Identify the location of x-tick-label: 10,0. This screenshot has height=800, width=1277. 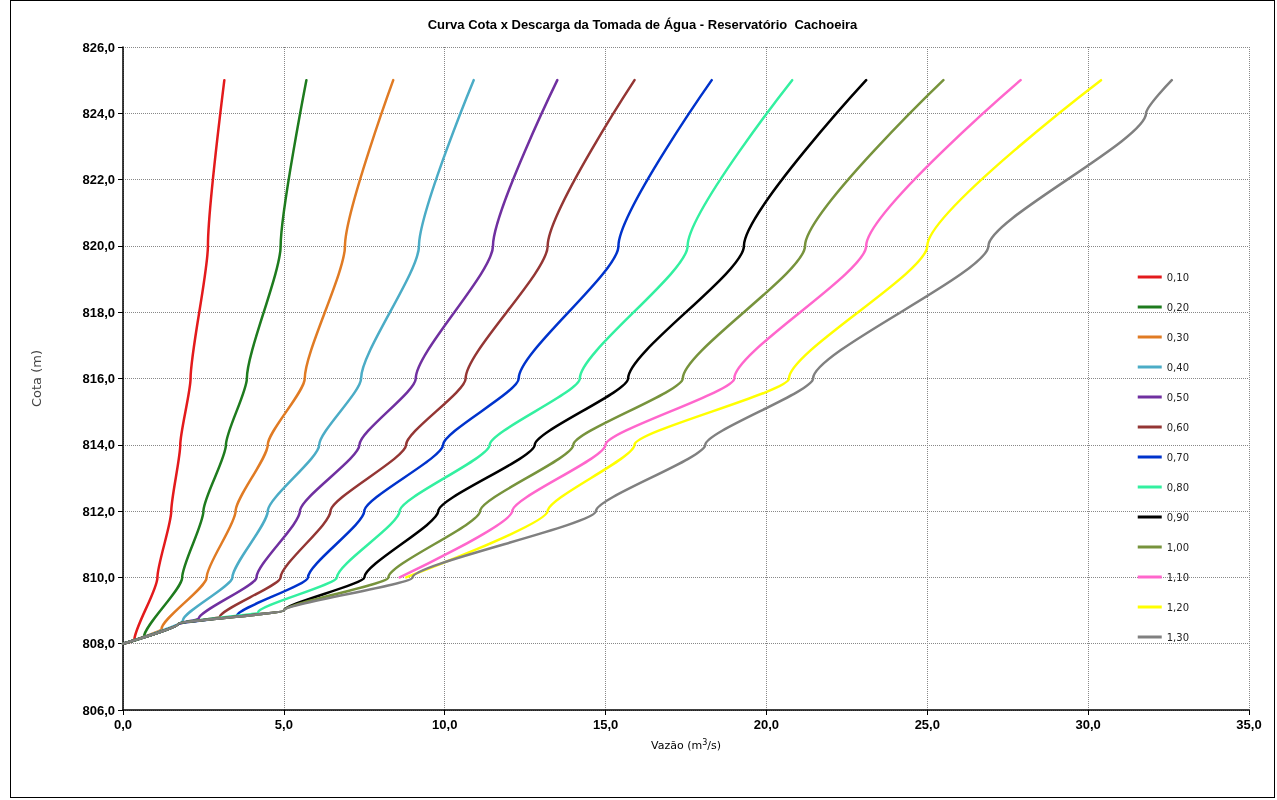
(445, 724).